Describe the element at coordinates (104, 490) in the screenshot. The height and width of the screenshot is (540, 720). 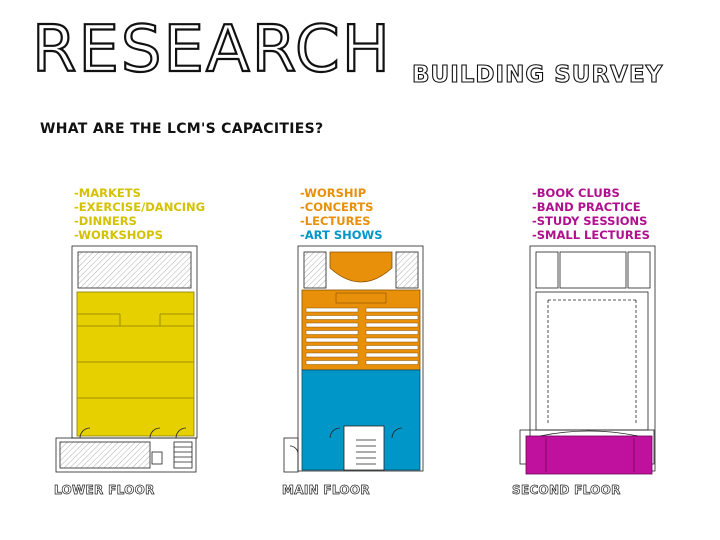
I see `floor-label-lower: LOWER FLOOR` at that location.